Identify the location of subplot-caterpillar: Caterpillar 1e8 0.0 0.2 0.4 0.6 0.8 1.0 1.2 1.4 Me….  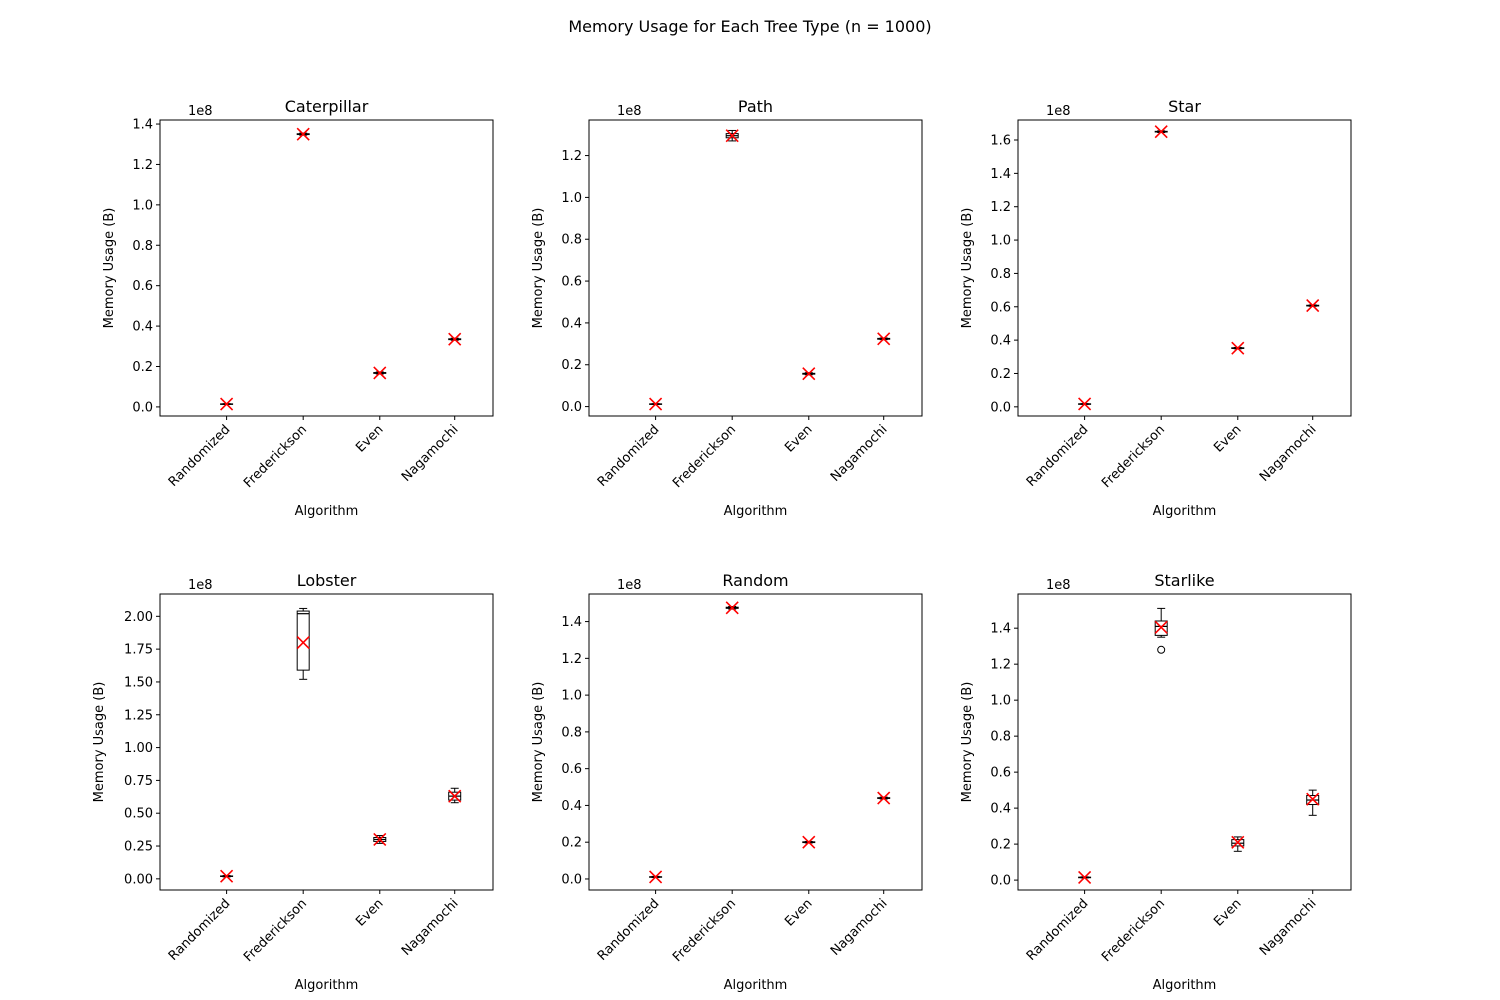
(298, 308).